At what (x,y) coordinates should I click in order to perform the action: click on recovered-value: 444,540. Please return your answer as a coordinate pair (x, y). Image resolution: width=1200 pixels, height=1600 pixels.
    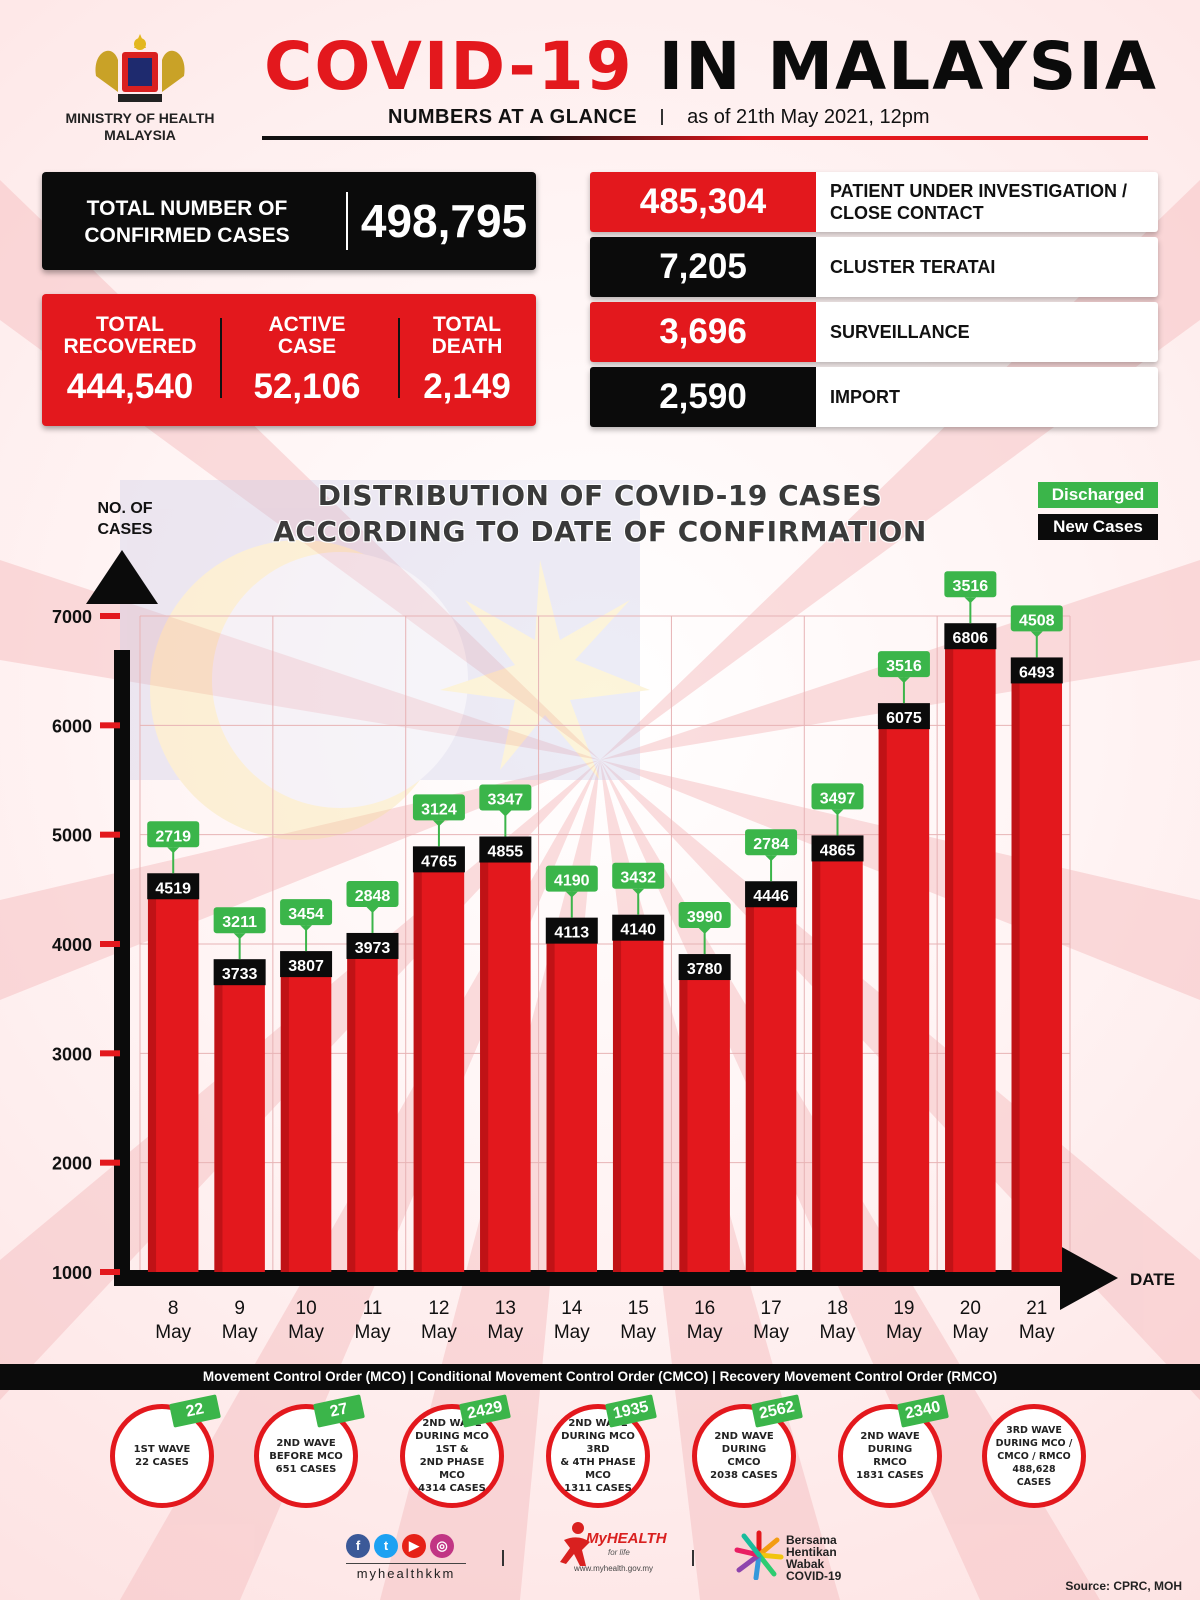
    Looking at the image, I should click on (130, 386).